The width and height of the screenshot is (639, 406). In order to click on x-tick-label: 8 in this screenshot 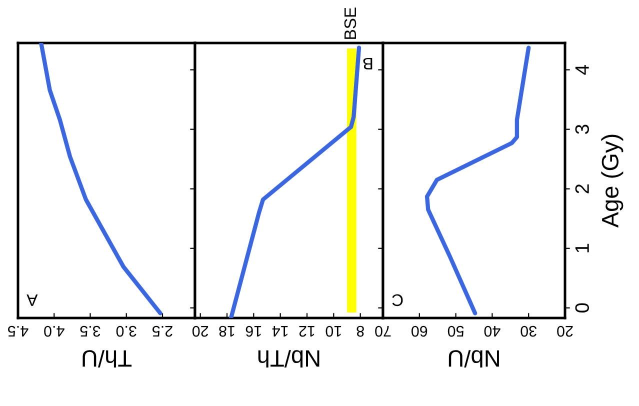, I will do `click(360, 331)`.